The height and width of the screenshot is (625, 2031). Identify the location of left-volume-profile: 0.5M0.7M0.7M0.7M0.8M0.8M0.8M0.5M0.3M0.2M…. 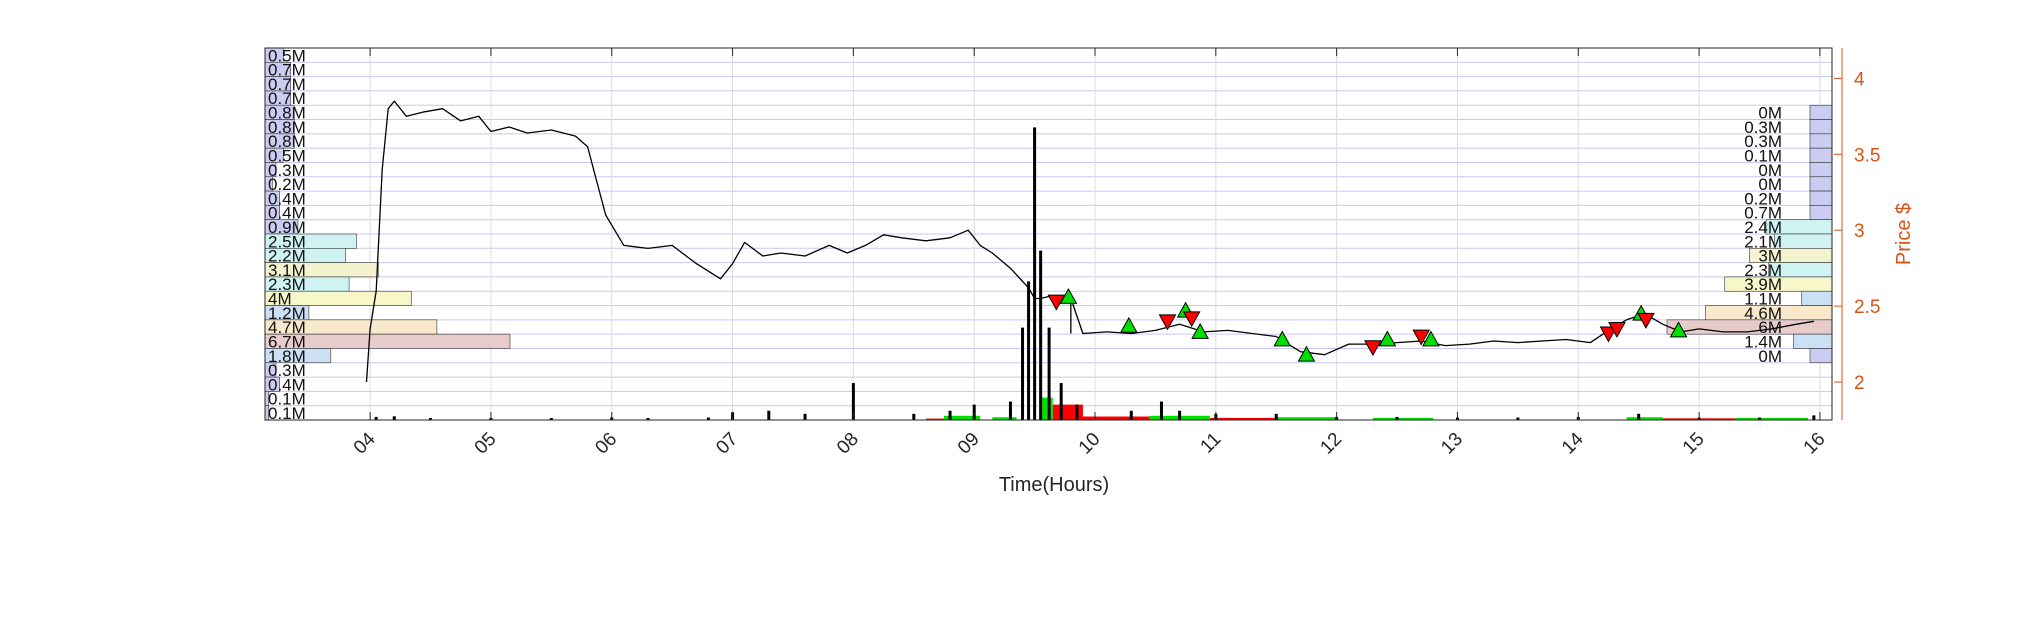
(387, 234).